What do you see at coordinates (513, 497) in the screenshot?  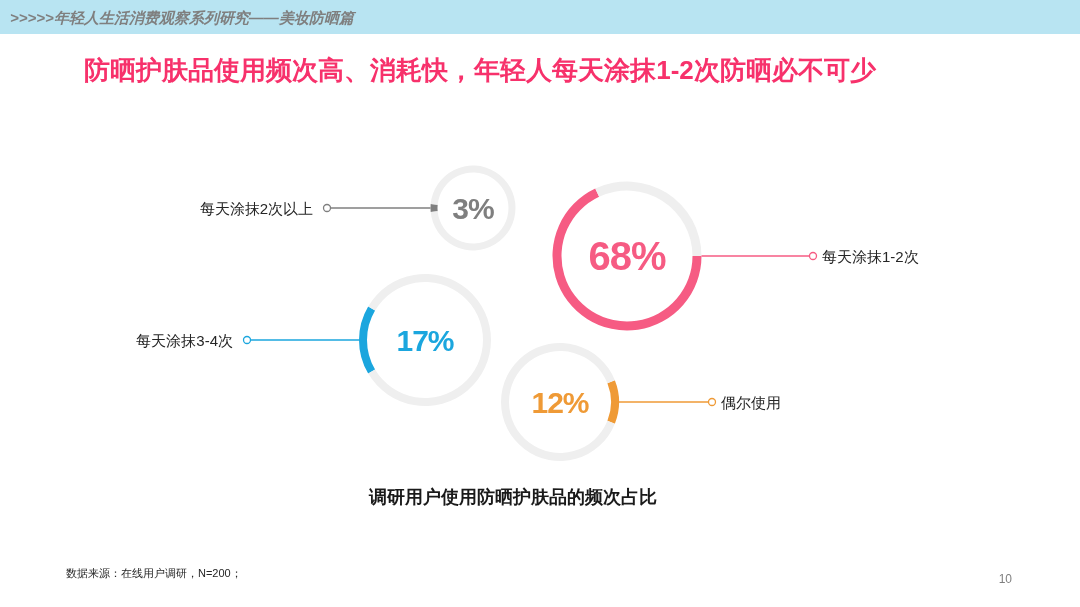 I see `subtitle: 调研用户使用防晒护肤品的频次占比` at bounding box center [513, 497].